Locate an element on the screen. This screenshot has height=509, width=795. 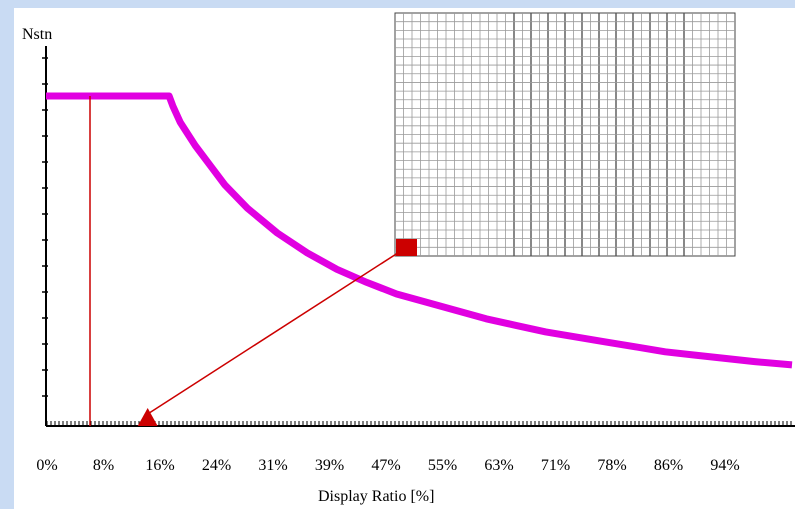
x-tick-label: 24% is located at coordinates (216, 465).